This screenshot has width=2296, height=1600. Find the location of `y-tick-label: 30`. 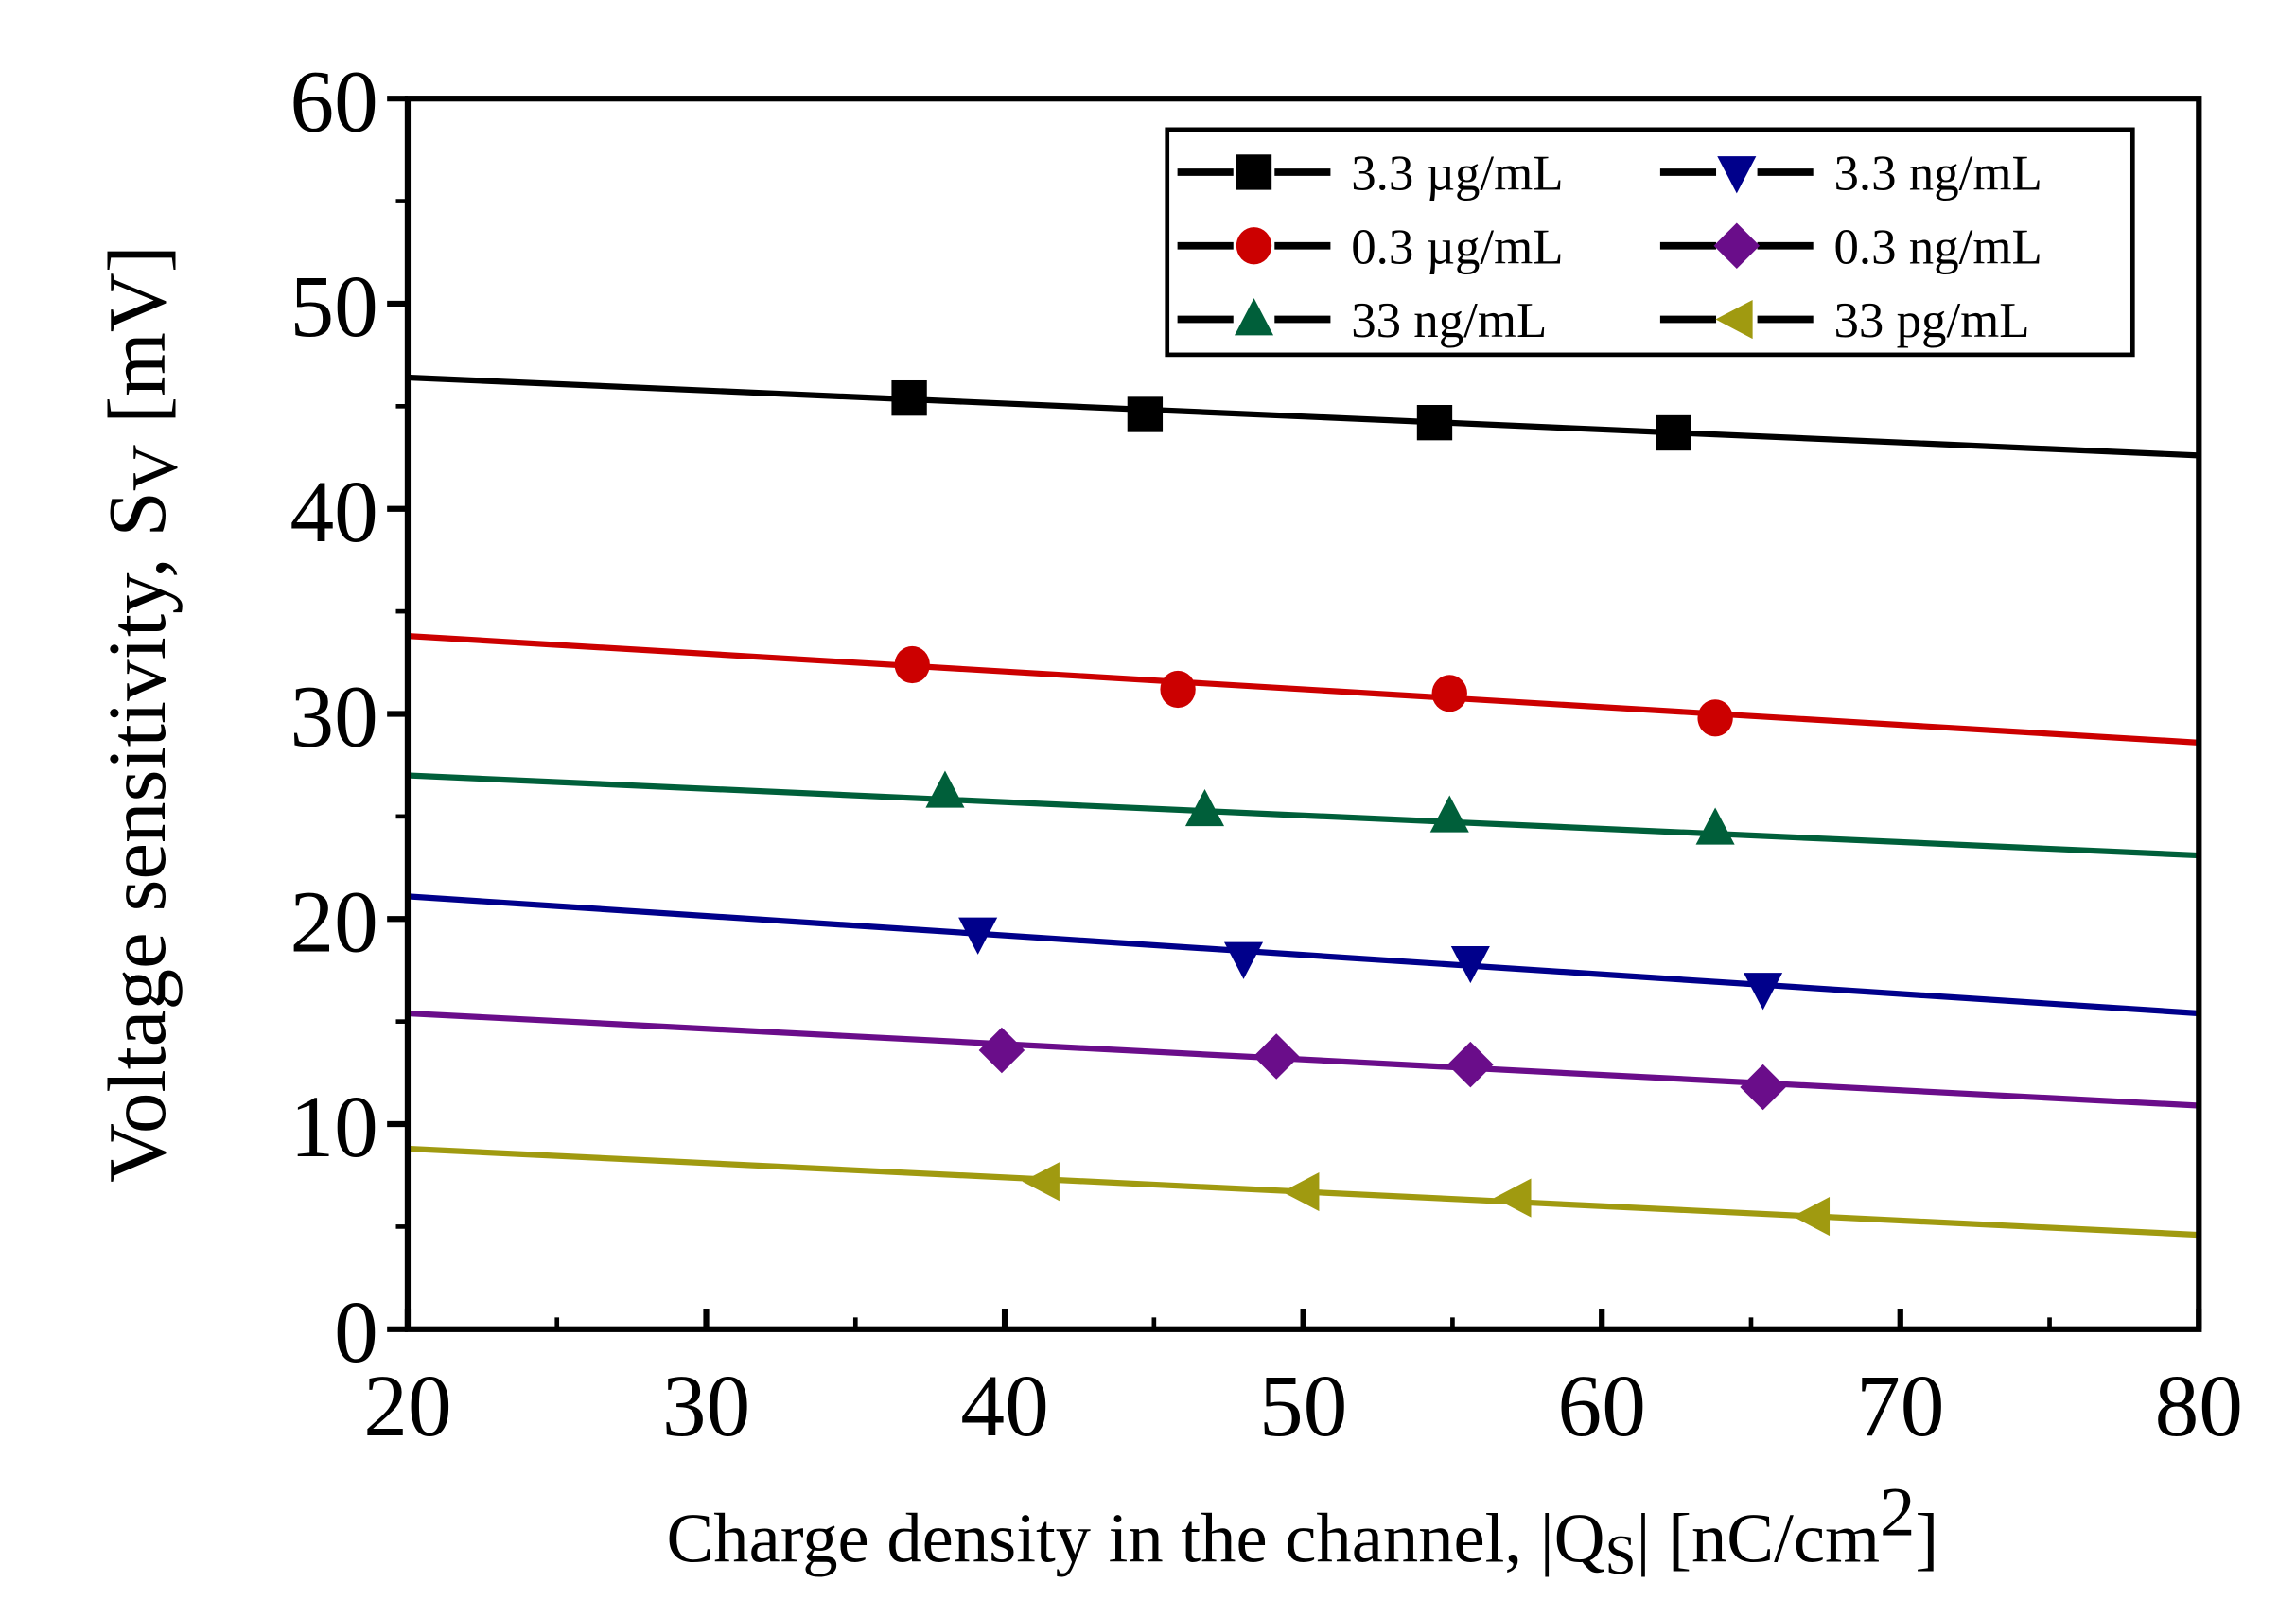

y-tick-label: 30 is located at coordinates (334, 717).